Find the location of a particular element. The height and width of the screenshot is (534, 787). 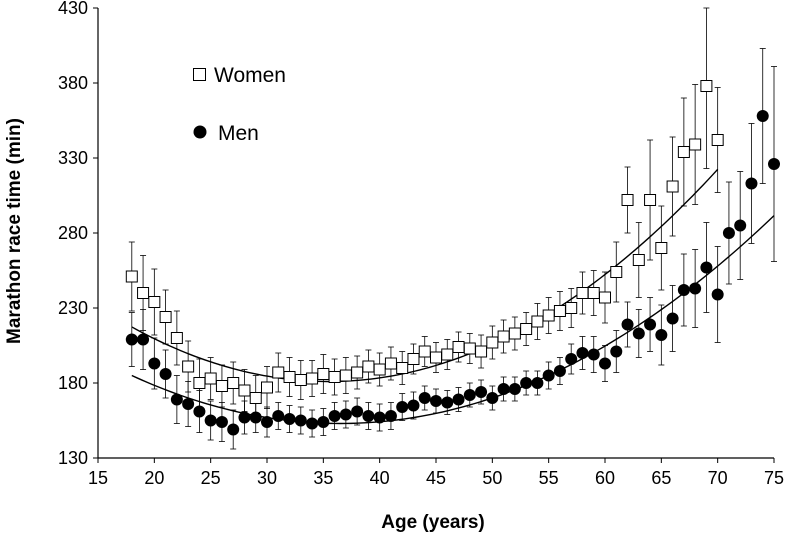

legend: Women Men is located at coordinates (239, 104).